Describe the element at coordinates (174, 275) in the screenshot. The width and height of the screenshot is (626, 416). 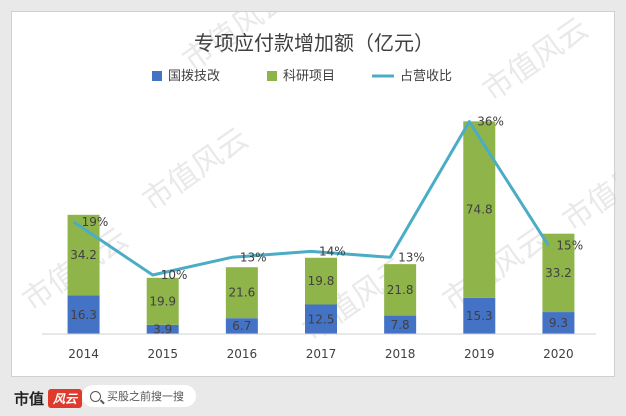
I see `ratio-data-label: 10%` at that location.